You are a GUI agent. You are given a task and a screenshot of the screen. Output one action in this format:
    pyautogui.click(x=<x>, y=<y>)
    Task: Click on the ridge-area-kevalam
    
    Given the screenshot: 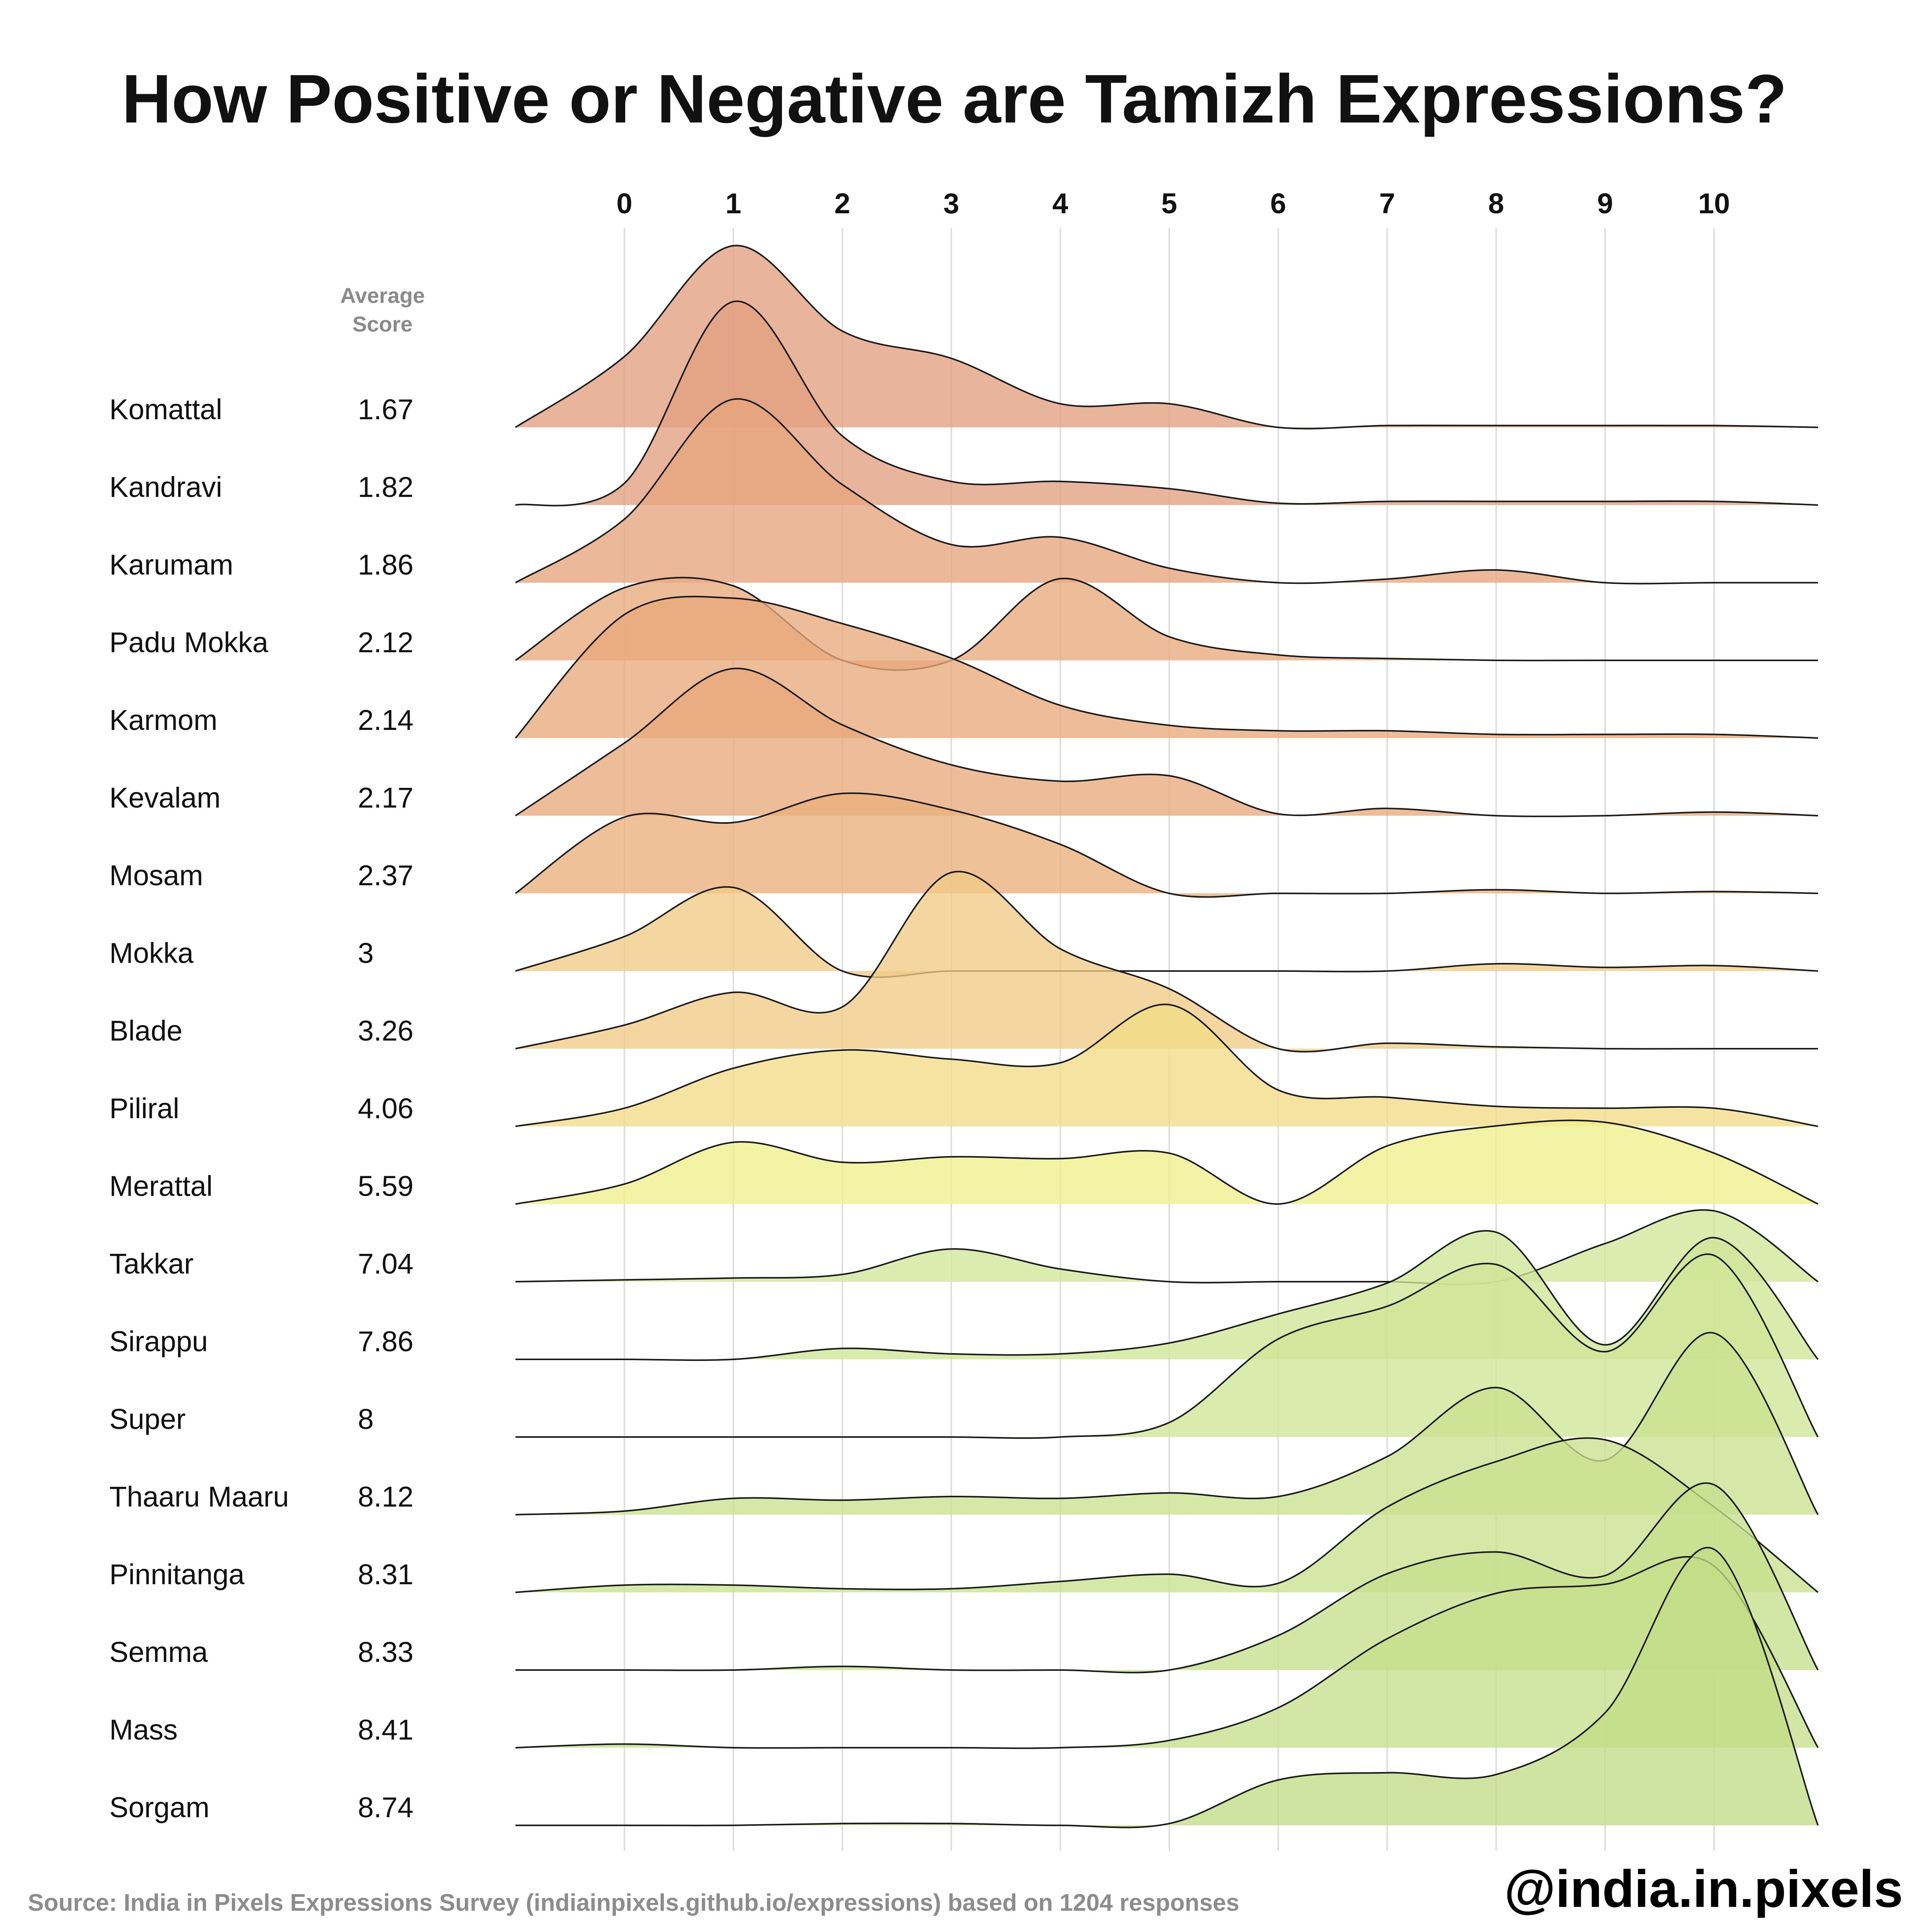 What is the action you would take?
    pyautogui.click(x=1166, y=742)
    